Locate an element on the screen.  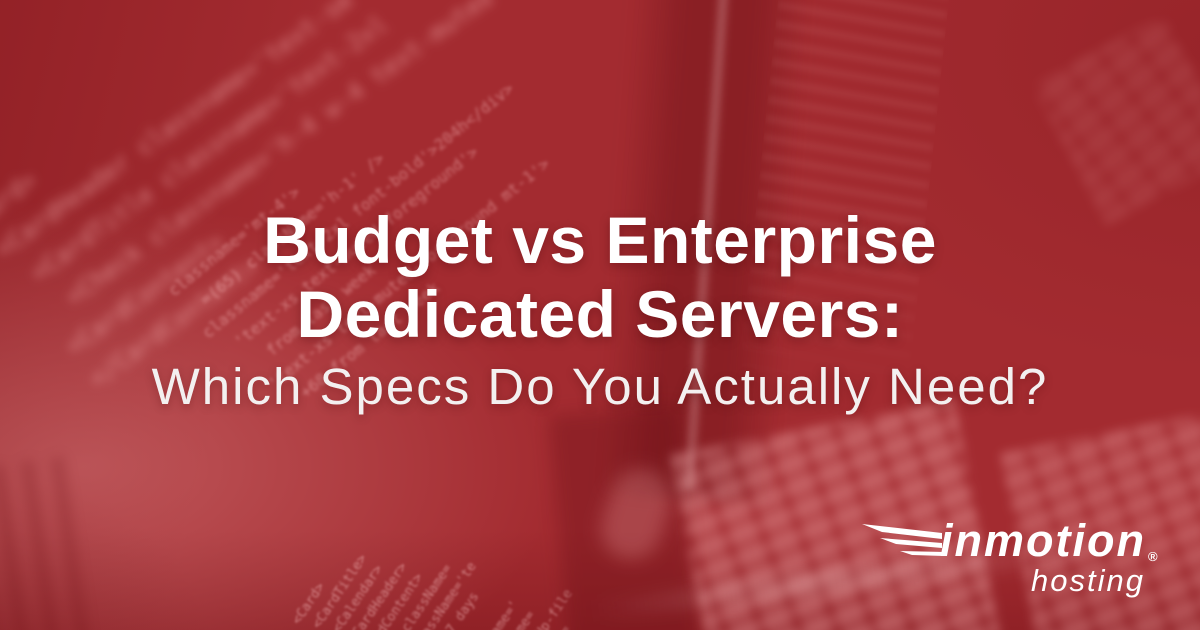
headline-line-2: Dedicated Servers: is located at coordinates (600, 314).